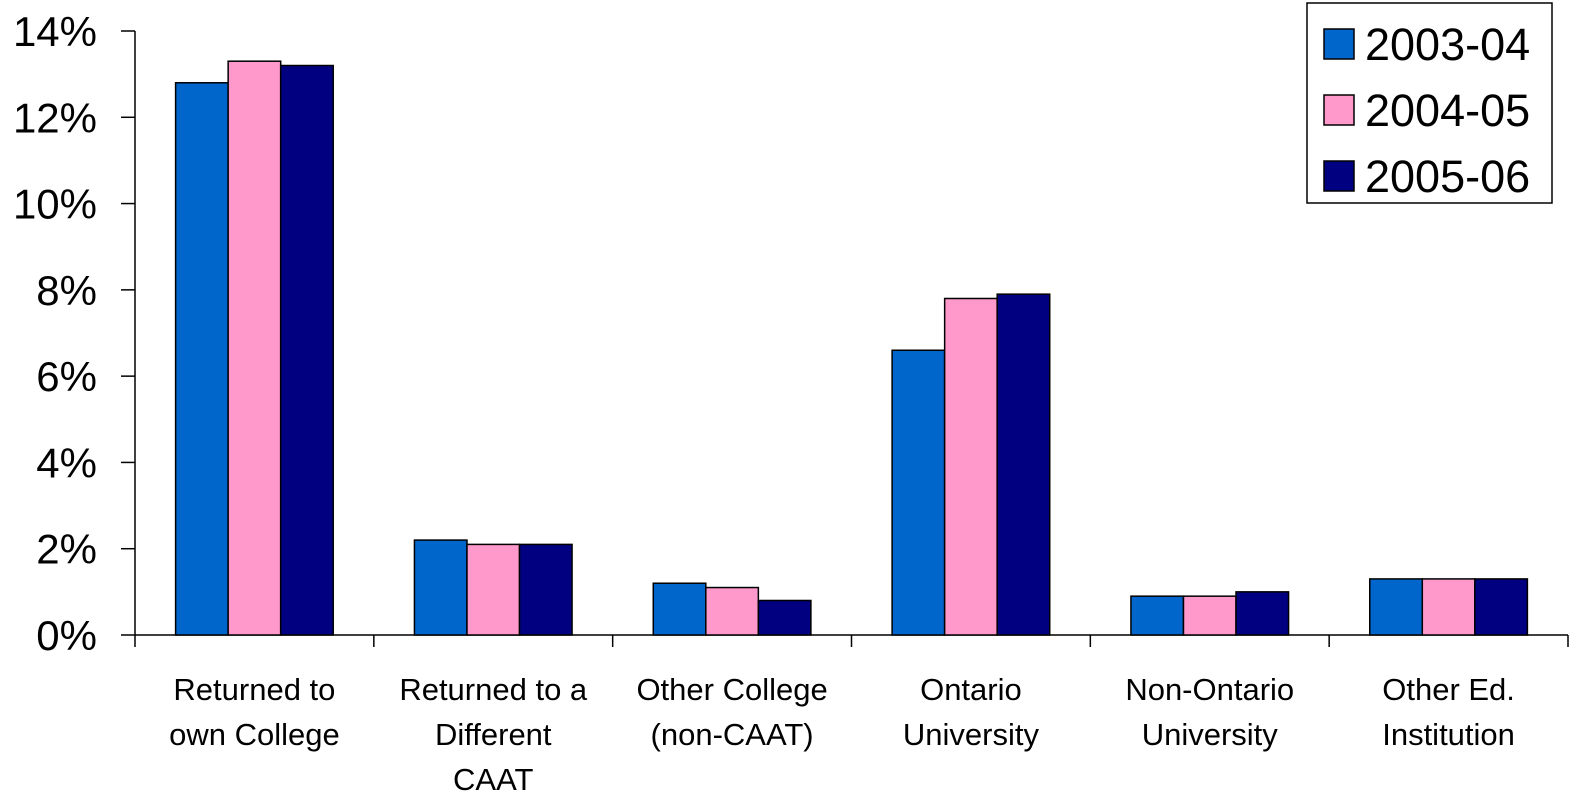 The height and width of the screenshot is (804, 1591). Describe the element at coordinates (66, 549) in the screenshot. I see `y-tick-label: 2%` at that location.